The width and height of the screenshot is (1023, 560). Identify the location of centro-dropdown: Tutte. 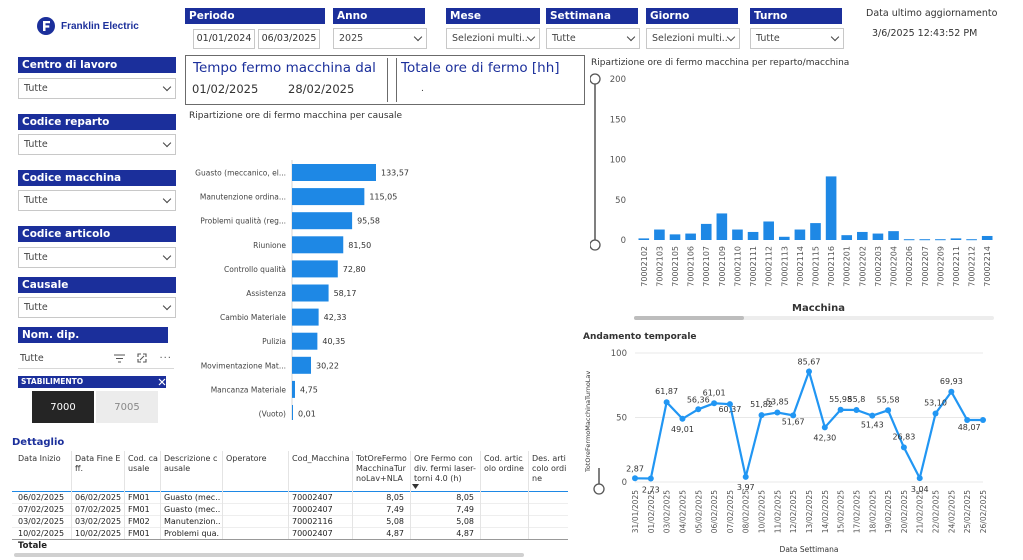
(97, 88).